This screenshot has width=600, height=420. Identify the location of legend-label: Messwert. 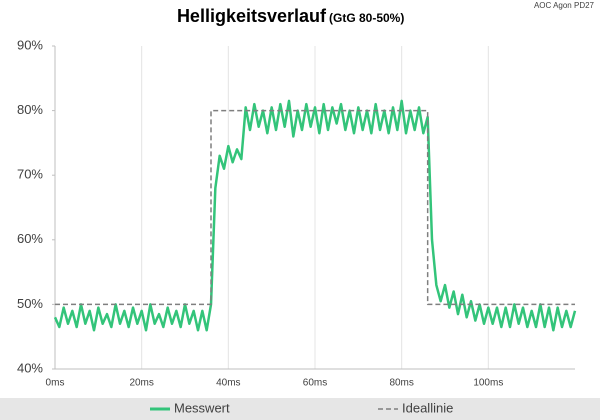
(202, 407).